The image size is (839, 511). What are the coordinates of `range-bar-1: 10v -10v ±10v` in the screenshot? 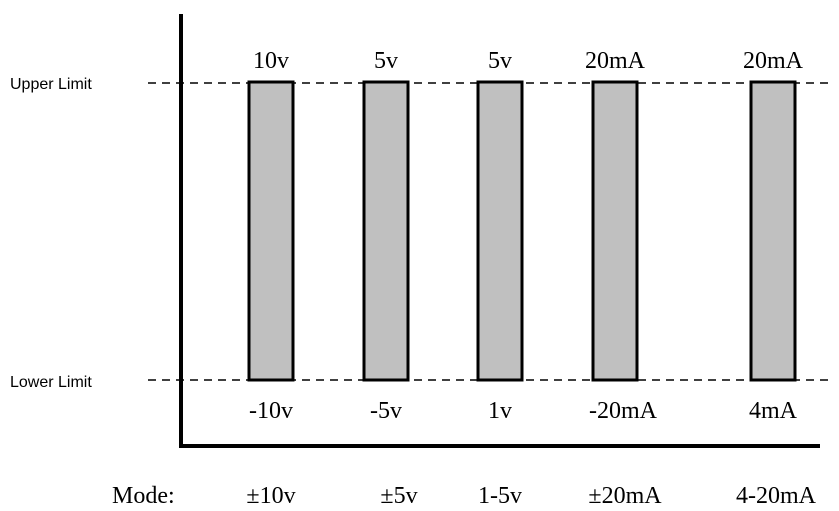 It's located at (270, 278).